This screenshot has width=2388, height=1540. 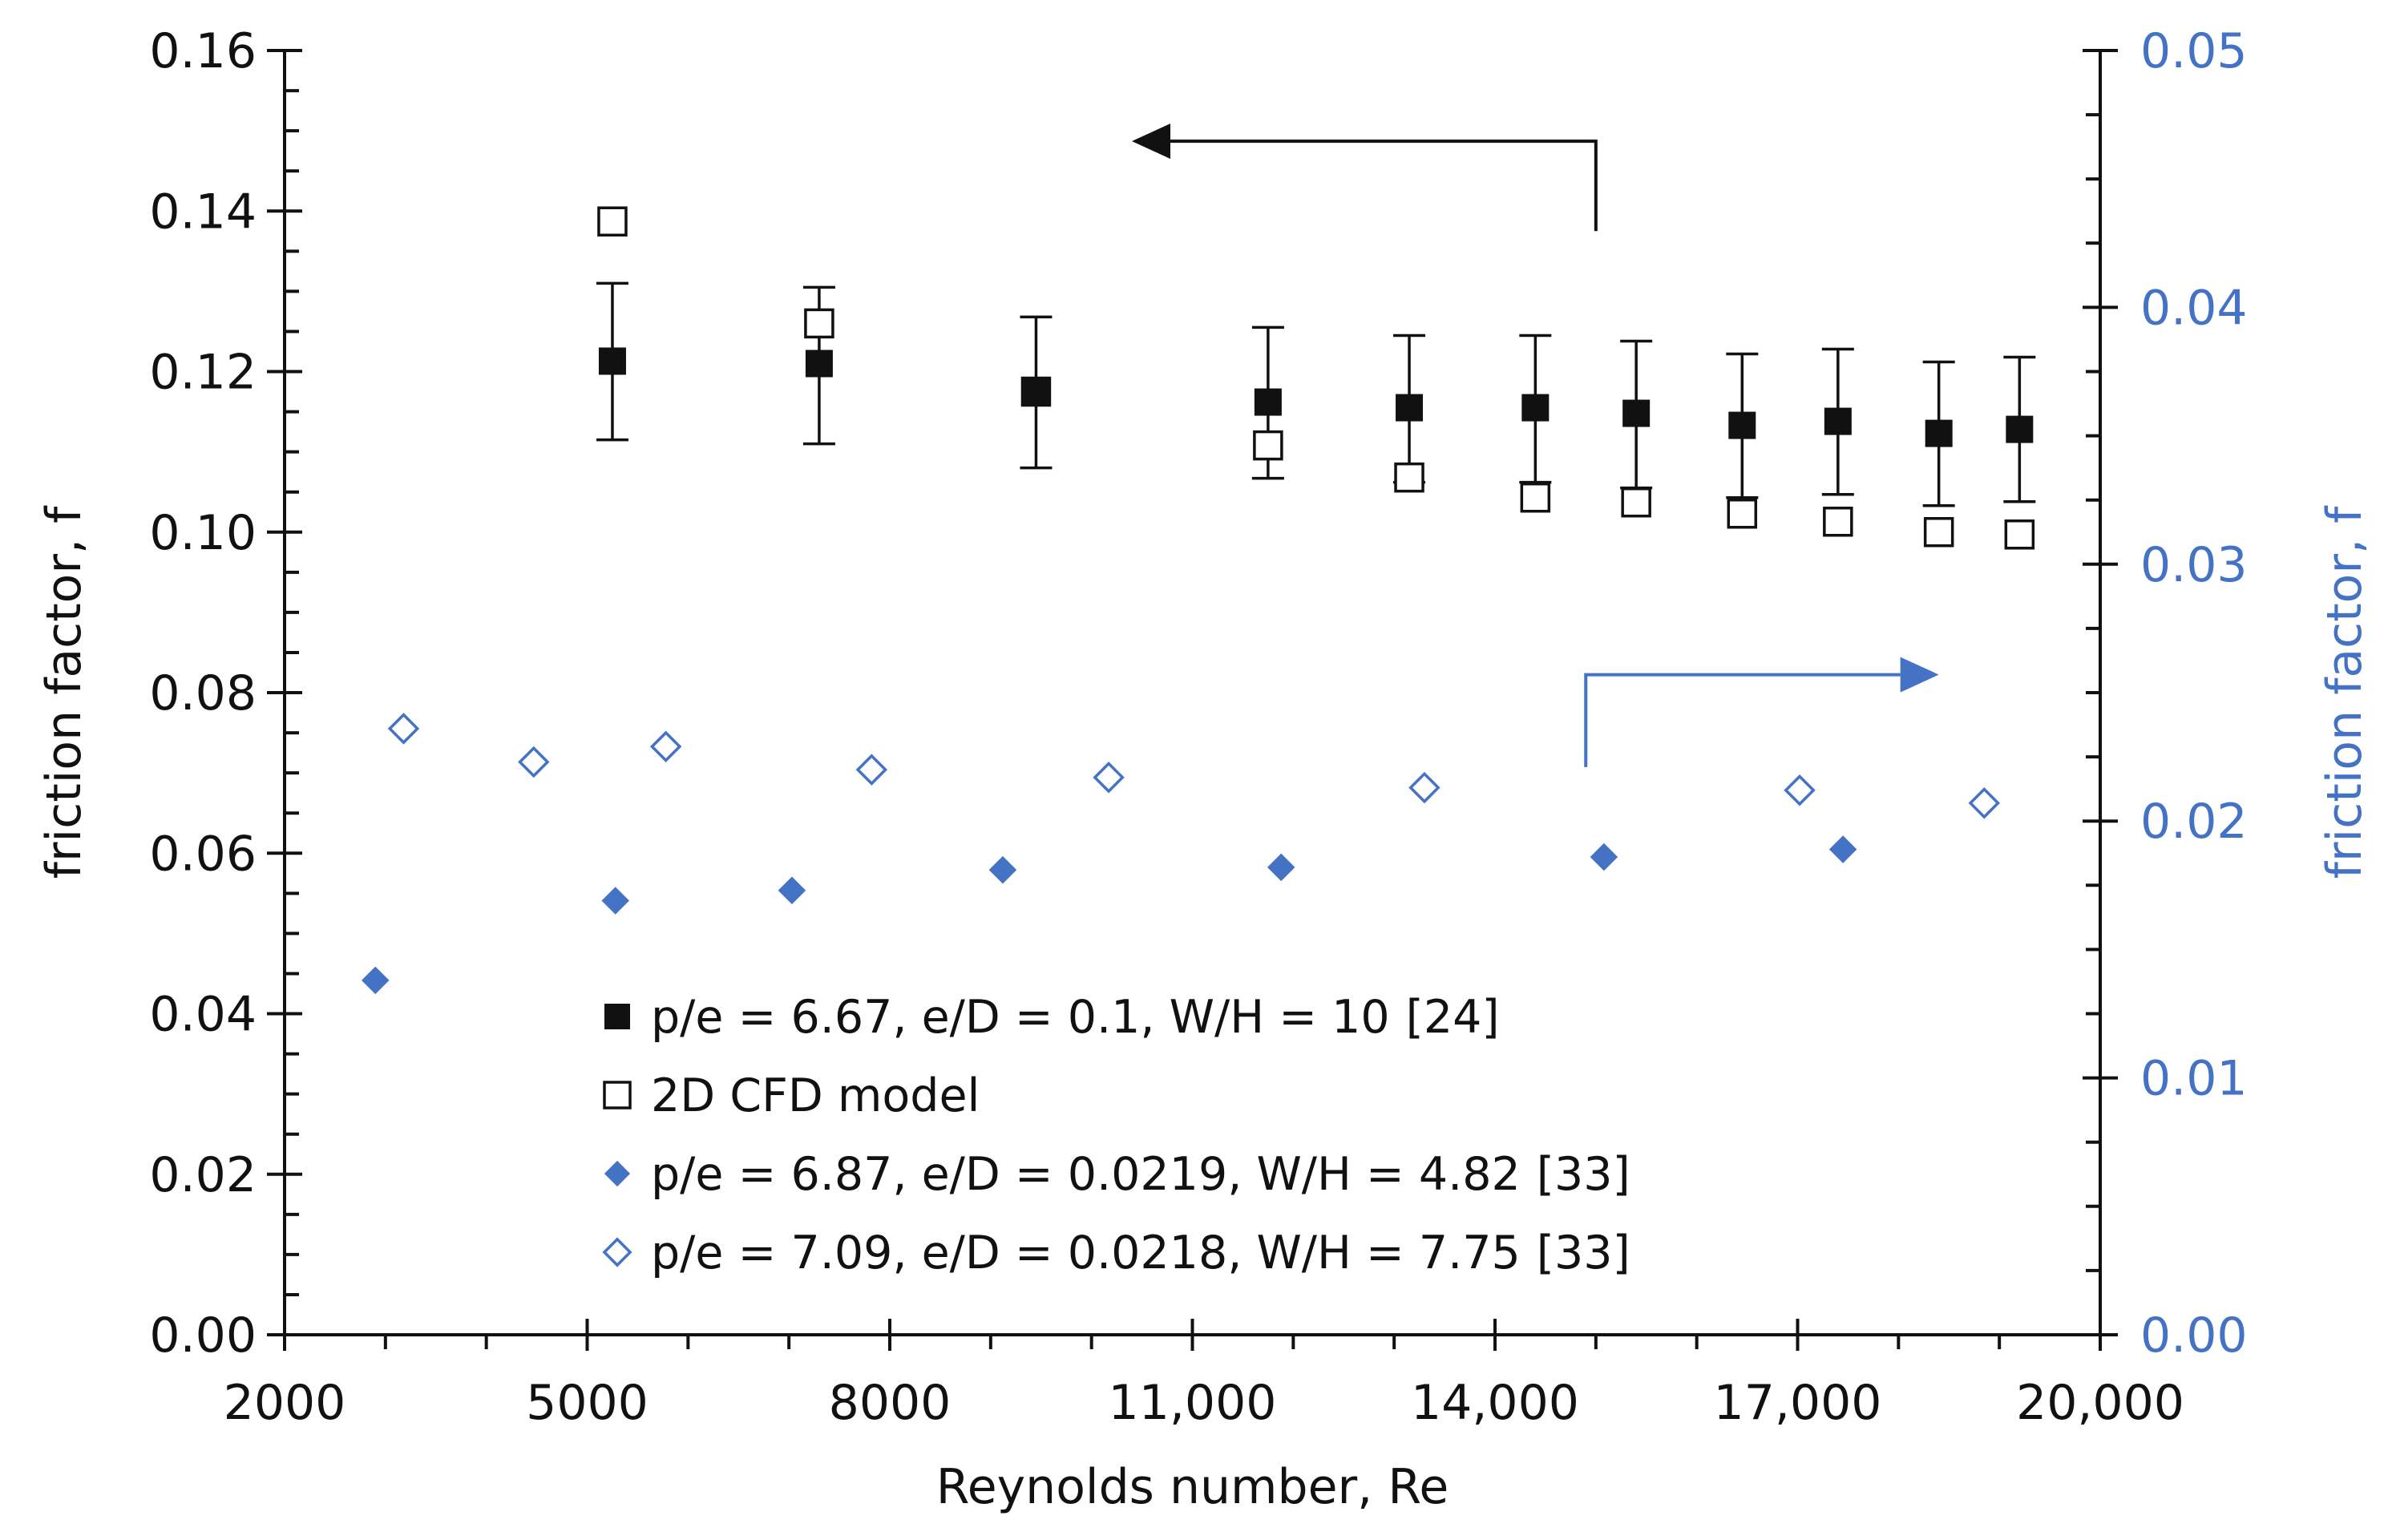 What do you see at coordinates (1140, 1175) in the screenshot?
I see `legend-label: p/e = 6.87, e/D = 0.0219, W/H = 4.82 [33]` at bounding box center [1140, 1175].